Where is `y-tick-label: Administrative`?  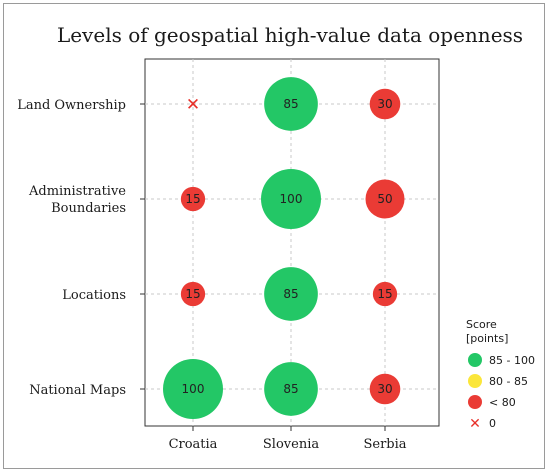
y-tick-label: Administrative is located at coordinates (77, 191).